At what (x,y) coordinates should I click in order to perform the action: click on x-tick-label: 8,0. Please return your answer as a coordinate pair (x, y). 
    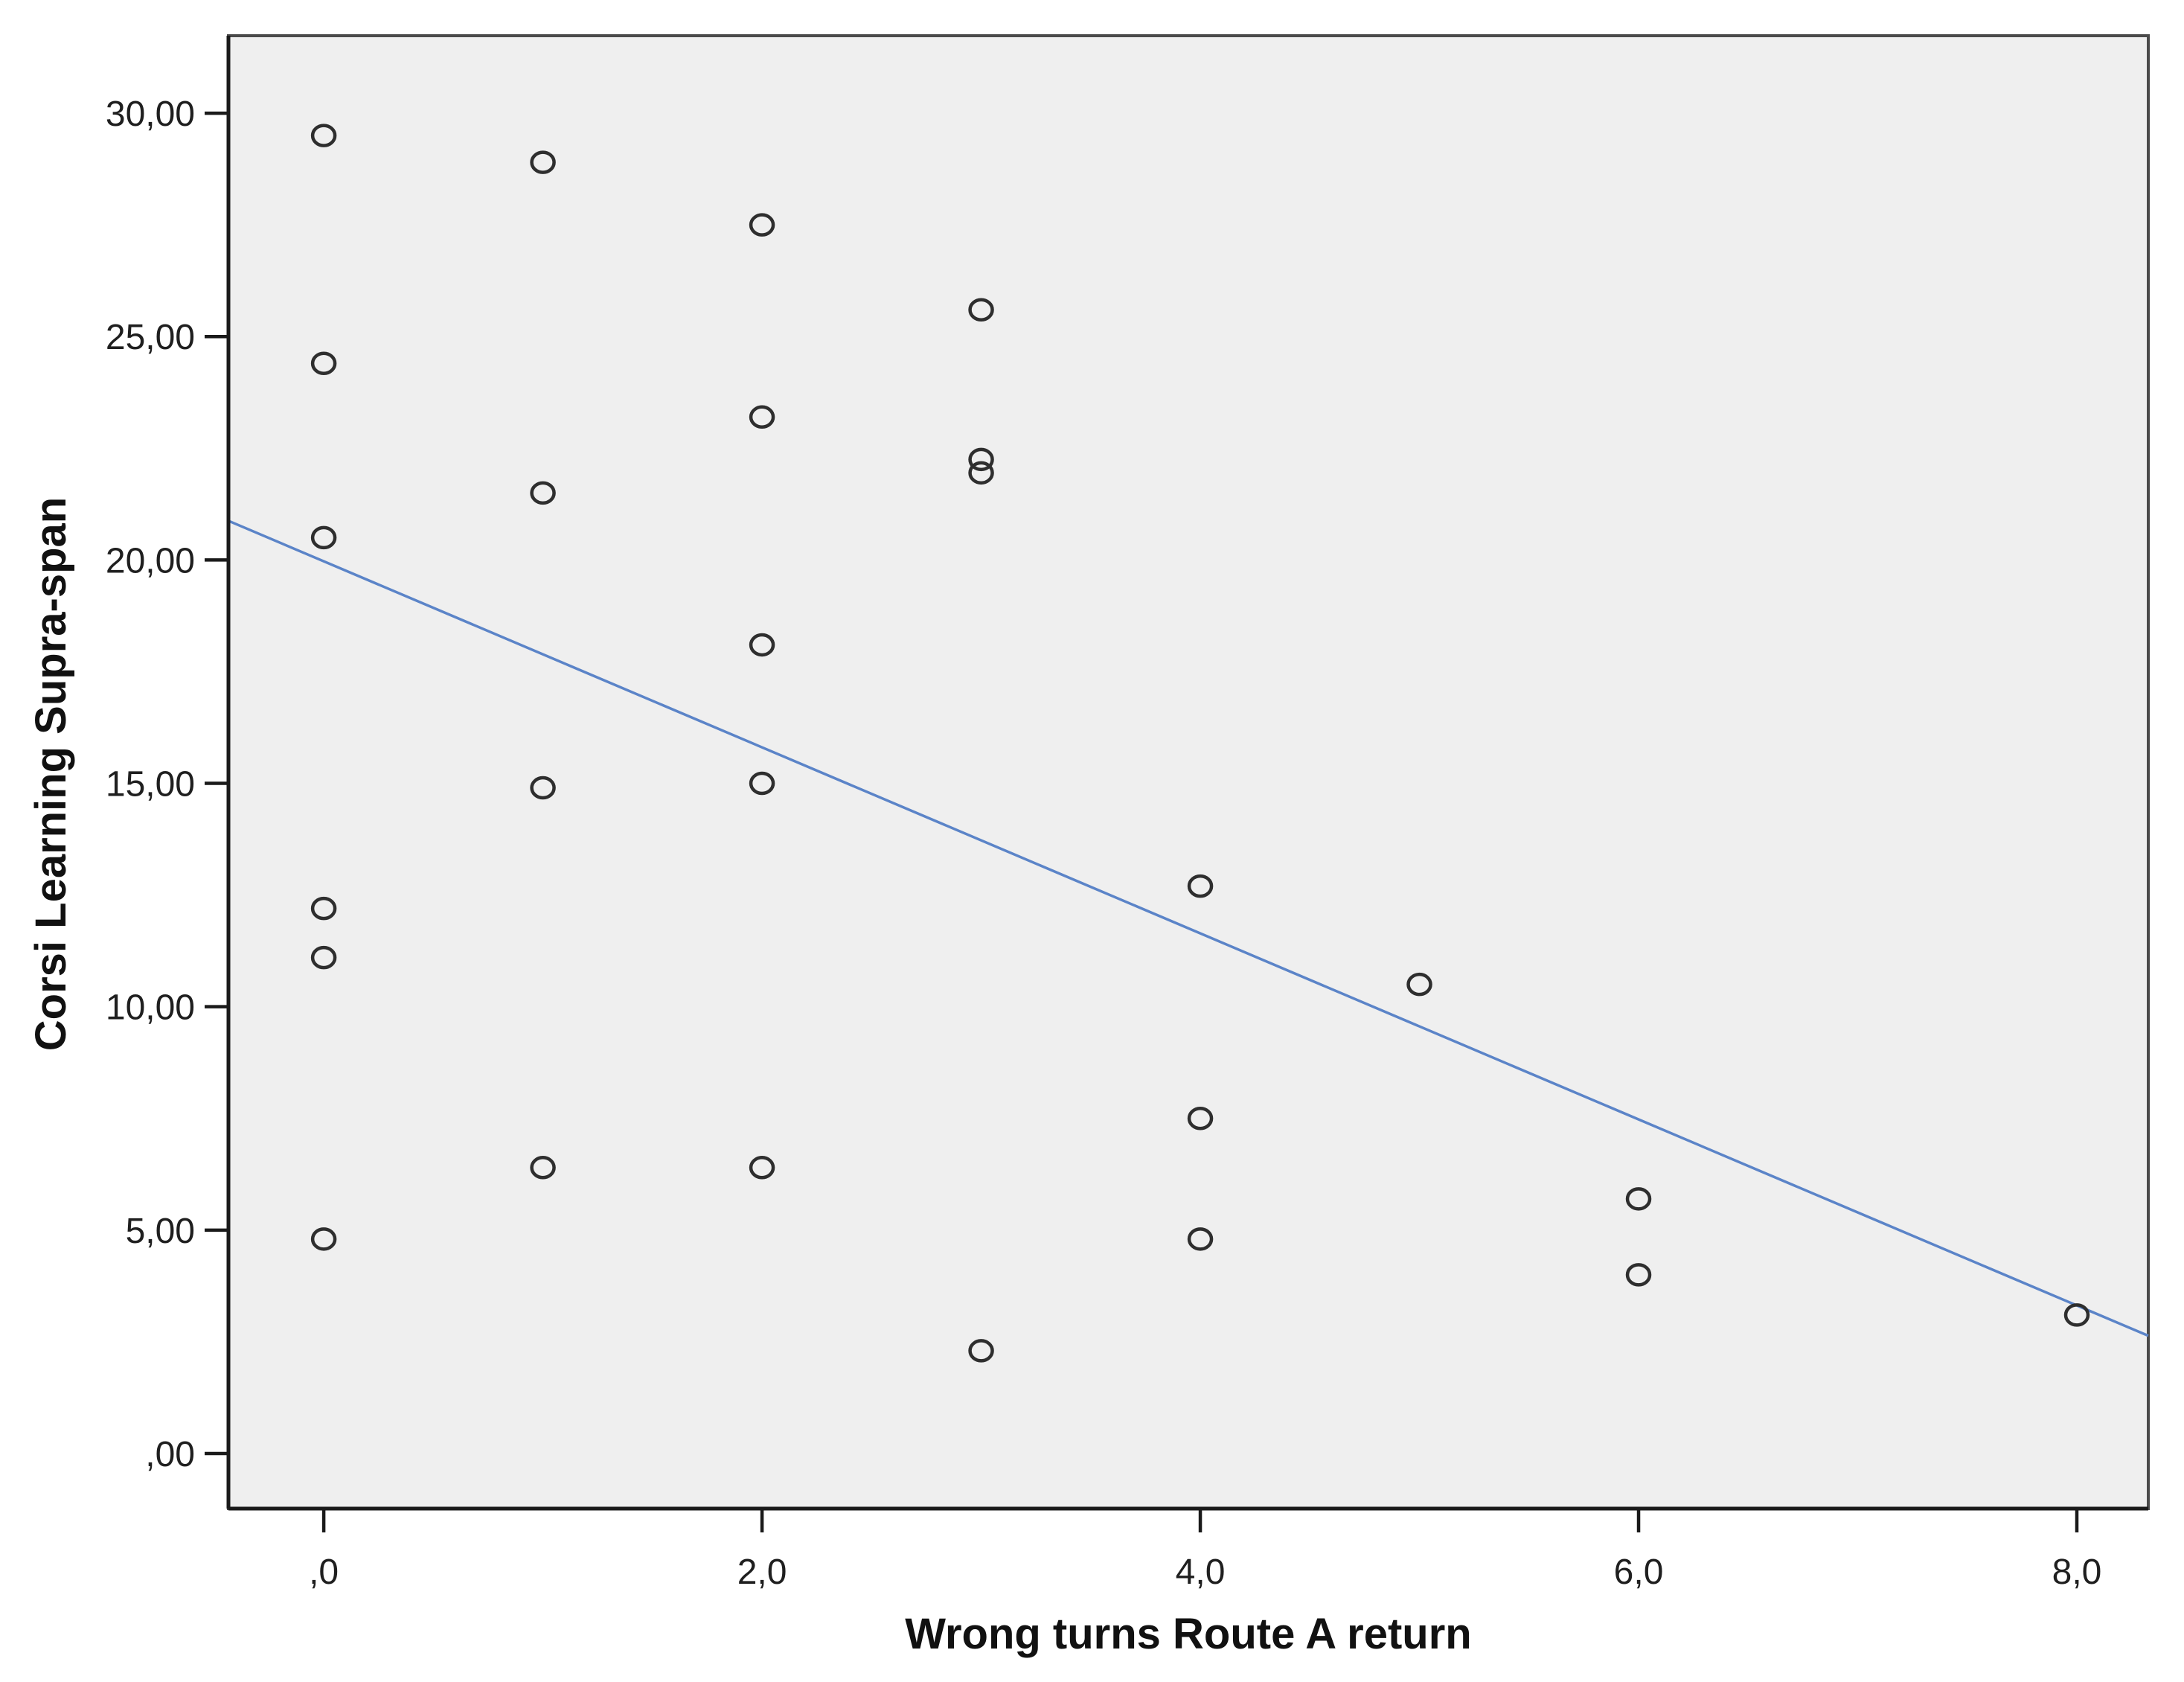
    Looking at the image, I should click on (2077, 1572).